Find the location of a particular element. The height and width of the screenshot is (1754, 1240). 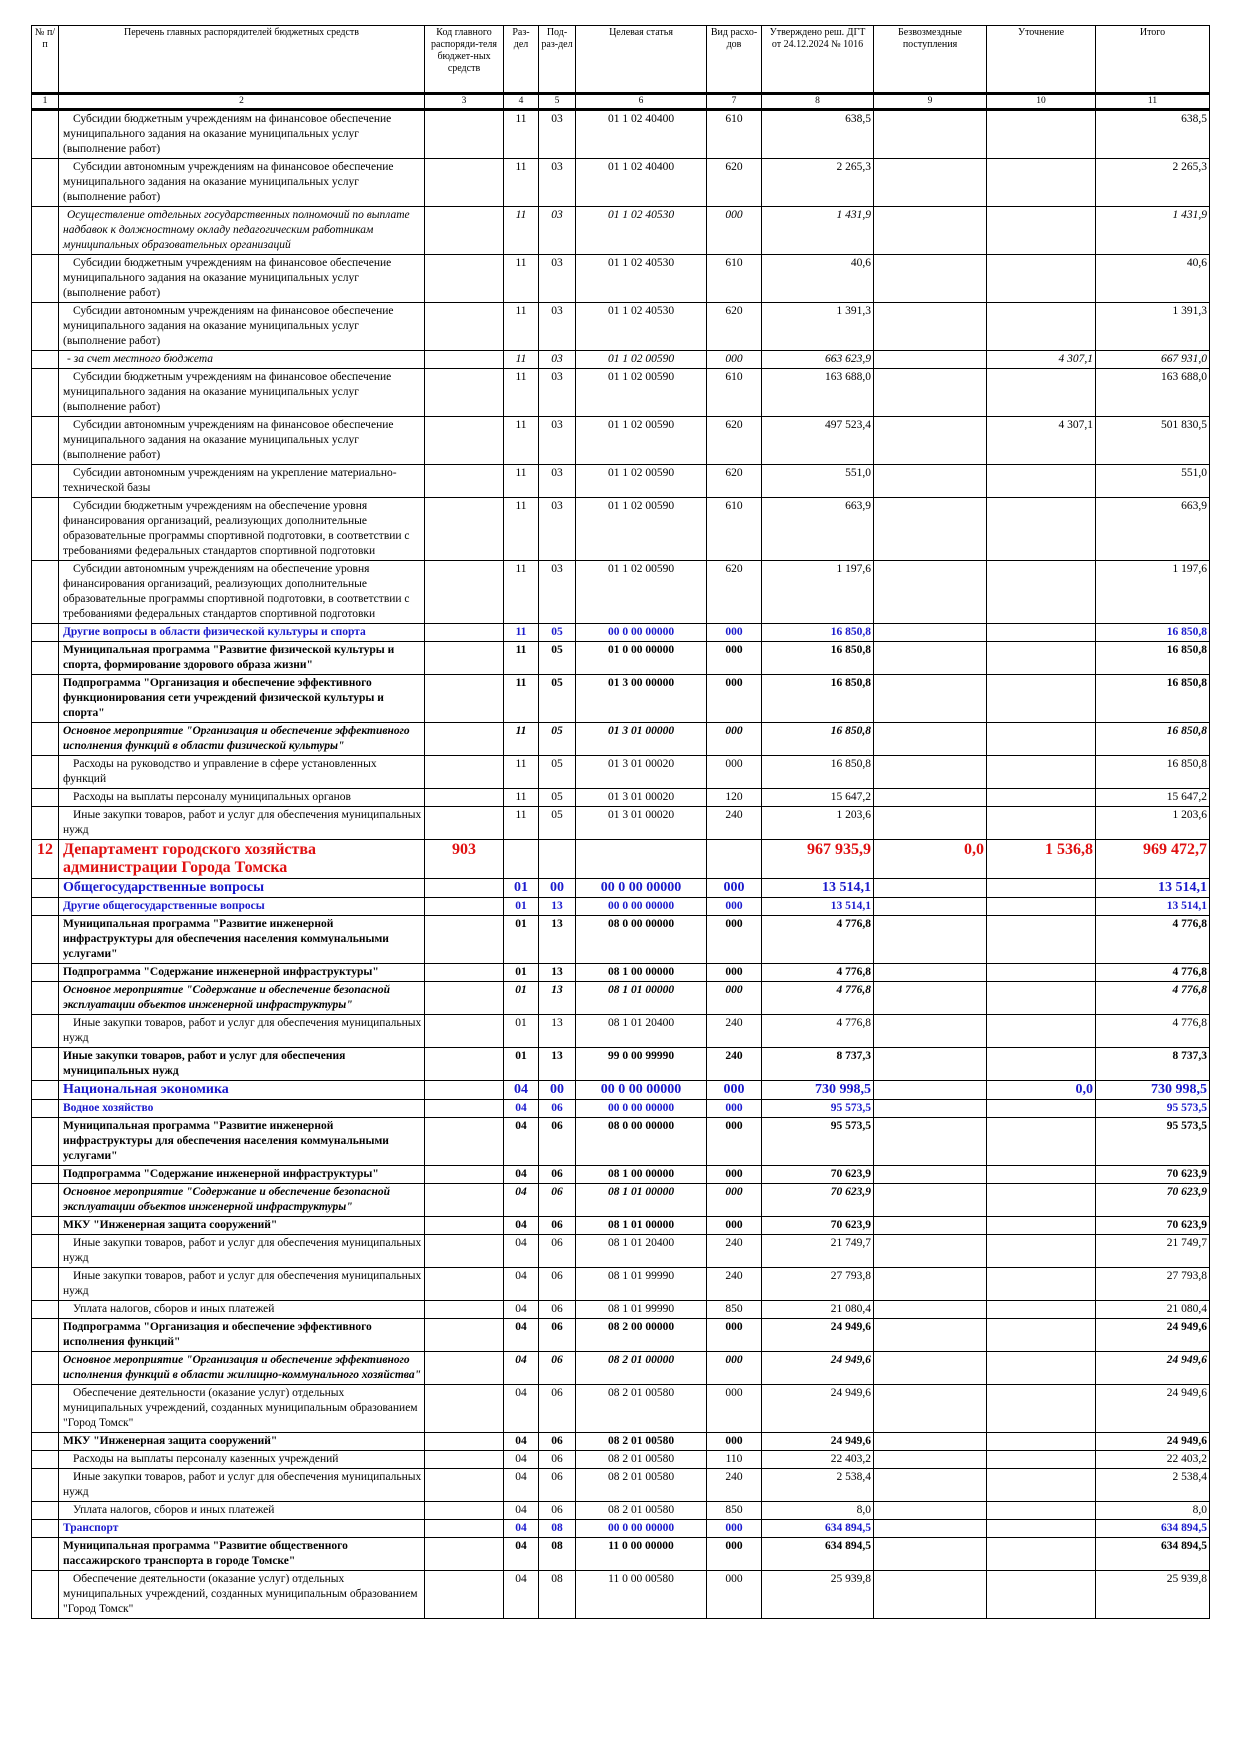

table-cell: 01 1 02 40530 is located at coordinates (641, 230).